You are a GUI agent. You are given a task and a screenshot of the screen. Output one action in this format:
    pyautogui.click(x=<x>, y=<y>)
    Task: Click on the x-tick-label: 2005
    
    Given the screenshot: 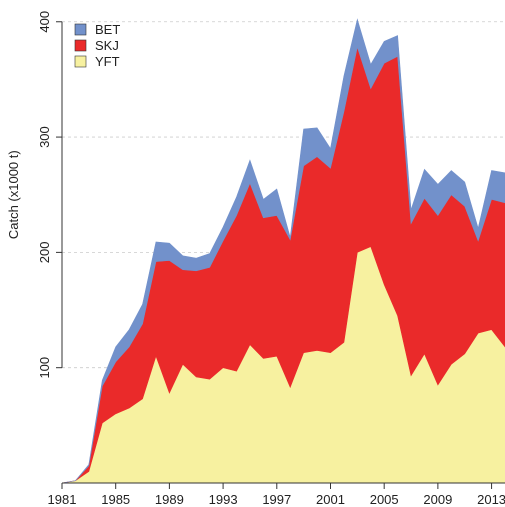 What is the action you would take?
    pyautogui.click(x=384, y=499)
    